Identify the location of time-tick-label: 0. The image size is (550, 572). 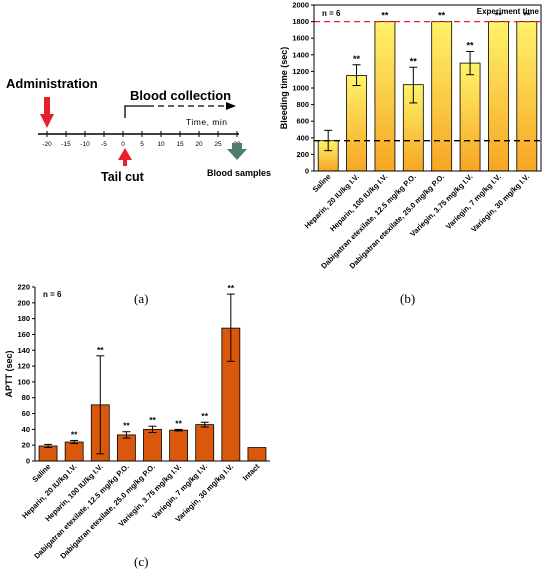
(123, 144).